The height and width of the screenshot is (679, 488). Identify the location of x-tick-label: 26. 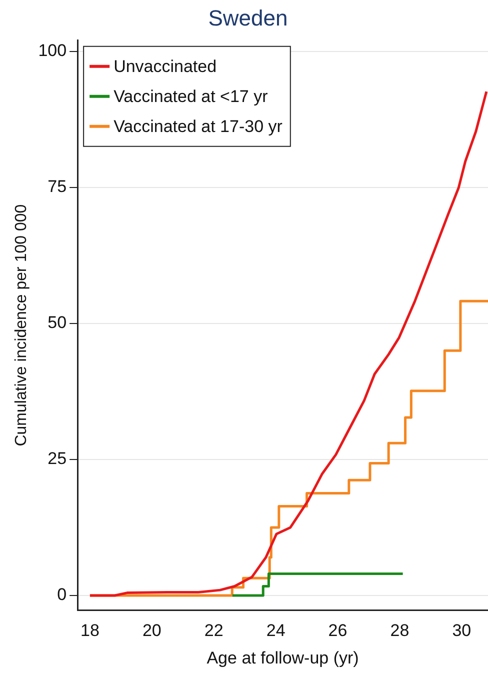
(338, 630).